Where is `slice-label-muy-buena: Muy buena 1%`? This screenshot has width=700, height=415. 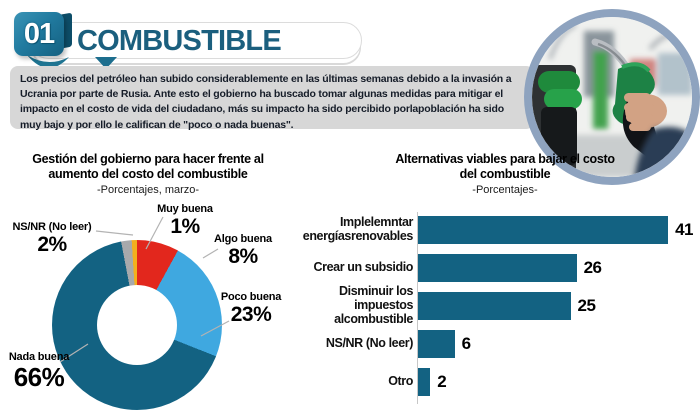 slice-label-muy-buena: Muy buena 1% is located at coordinates (185, 220).